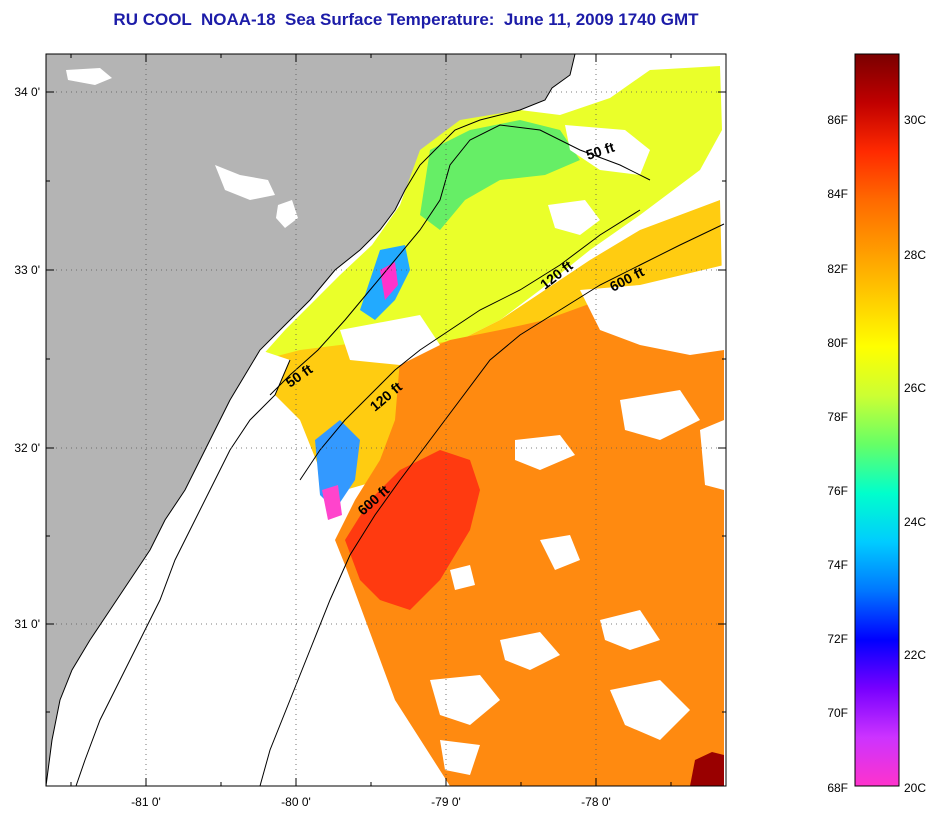 The width and height of the screenshot is (936, 817). Describe the element at coordinates (915, 522) in the screenshot. I see `colorbar-c-24: 24C` at that location.